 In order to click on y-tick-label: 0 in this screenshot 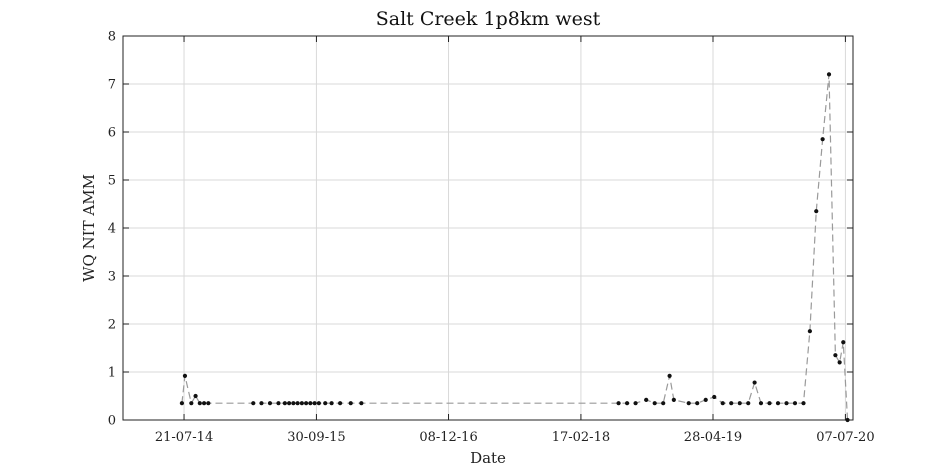, I will do `click(112, 421)`.